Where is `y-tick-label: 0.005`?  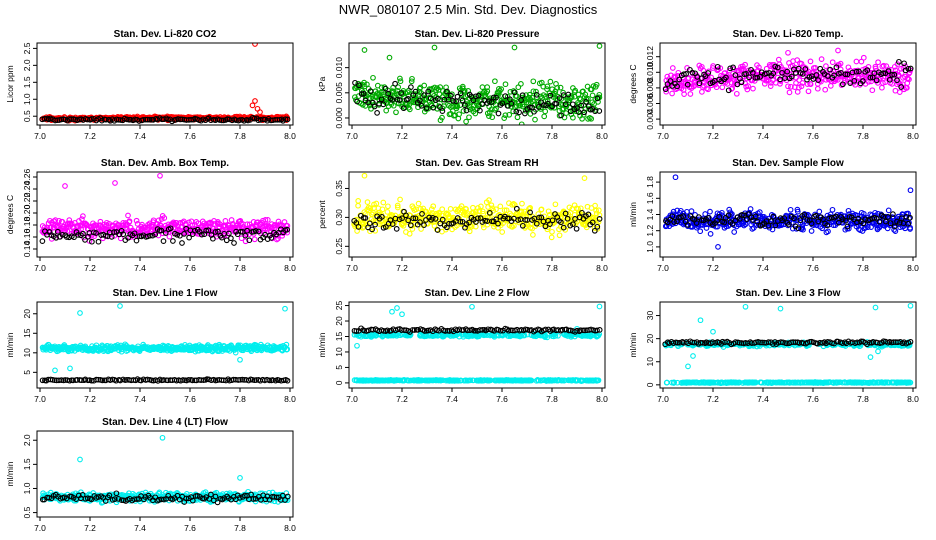 y-tick-label: 0.005 is located at coordinates (339, 93).